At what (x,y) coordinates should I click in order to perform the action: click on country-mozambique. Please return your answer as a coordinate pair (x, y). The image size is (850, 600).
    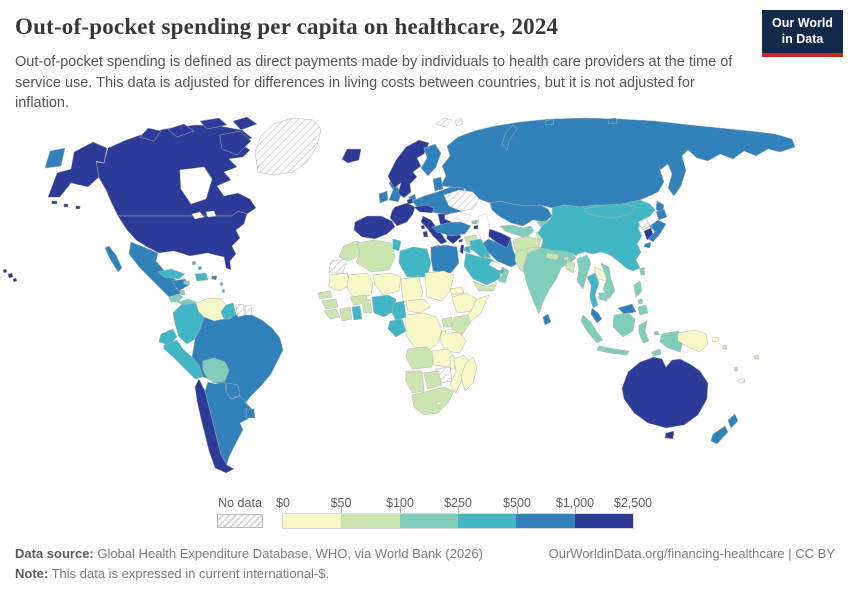
    Looking at the image, I should click on (460, 374).